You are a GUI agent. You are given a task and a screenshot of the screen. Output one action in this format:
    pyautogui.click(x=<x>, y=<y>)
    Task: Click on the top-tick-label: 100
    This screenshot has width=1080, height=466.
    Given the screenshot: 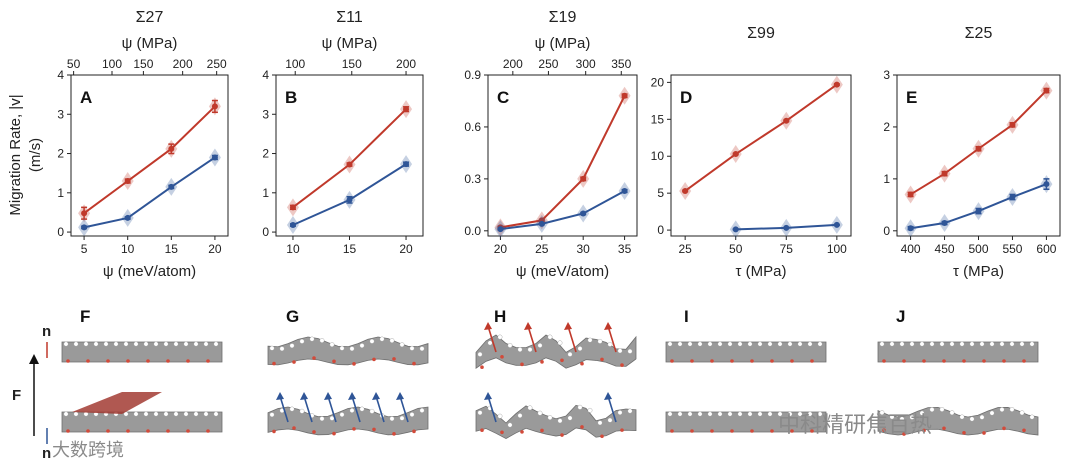 What is the action you would take?
    pyautogui.click(x=295, y=64)
    